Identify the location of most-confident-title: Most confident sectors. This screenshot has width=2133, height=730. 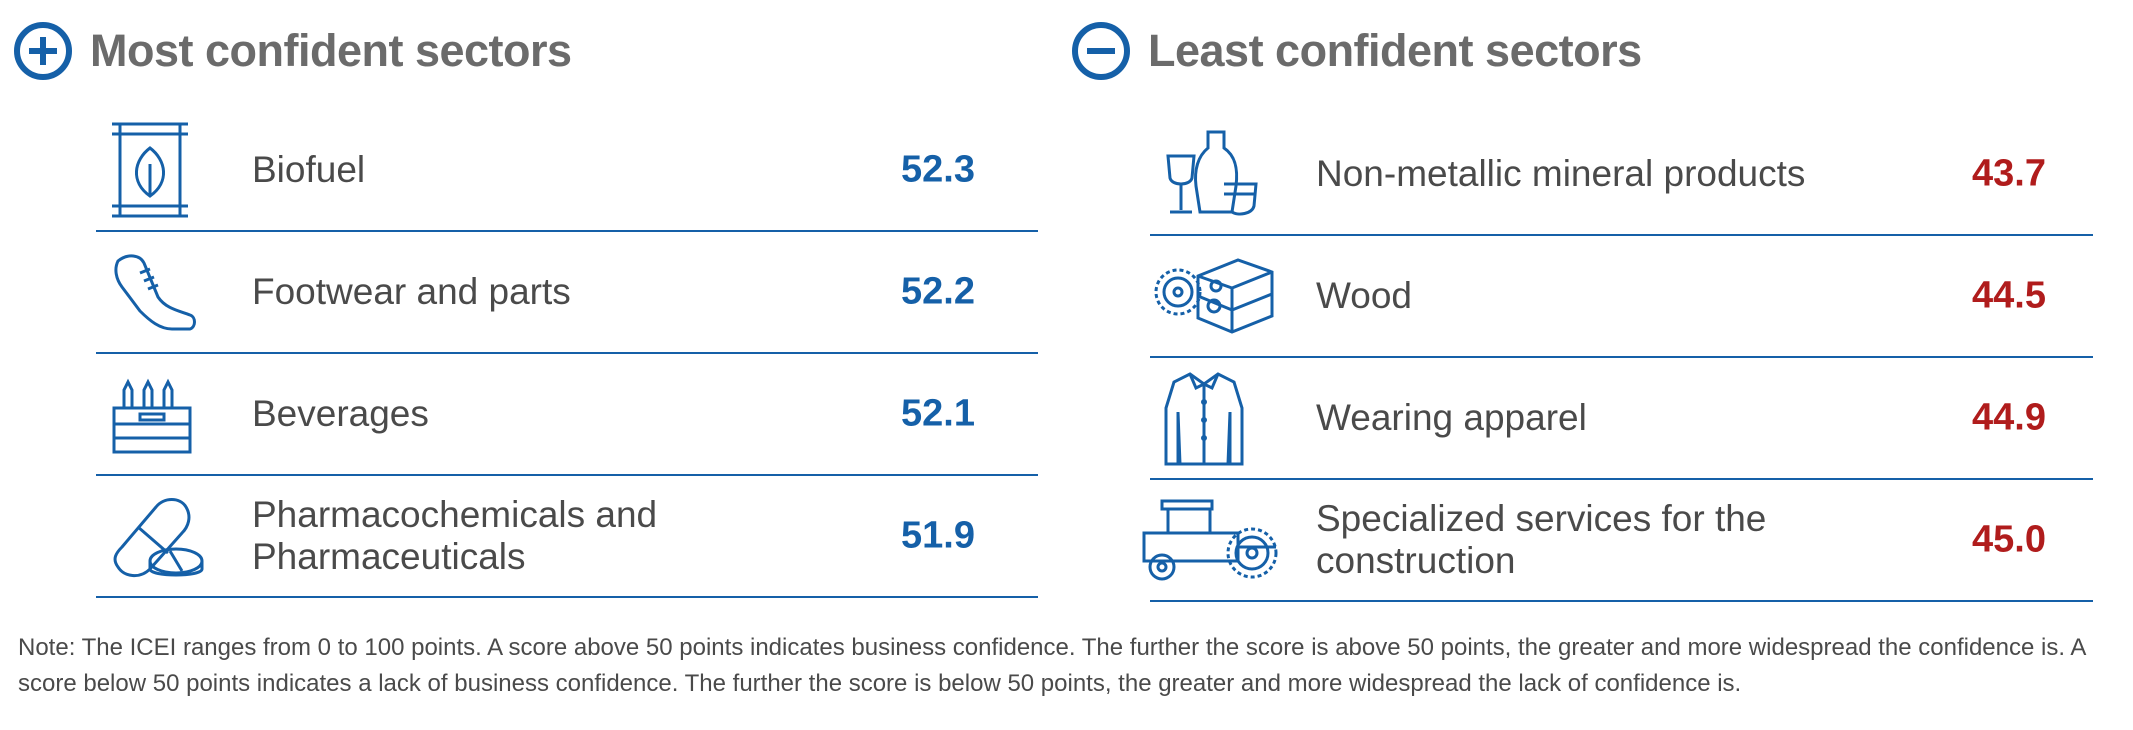
(331, 50).